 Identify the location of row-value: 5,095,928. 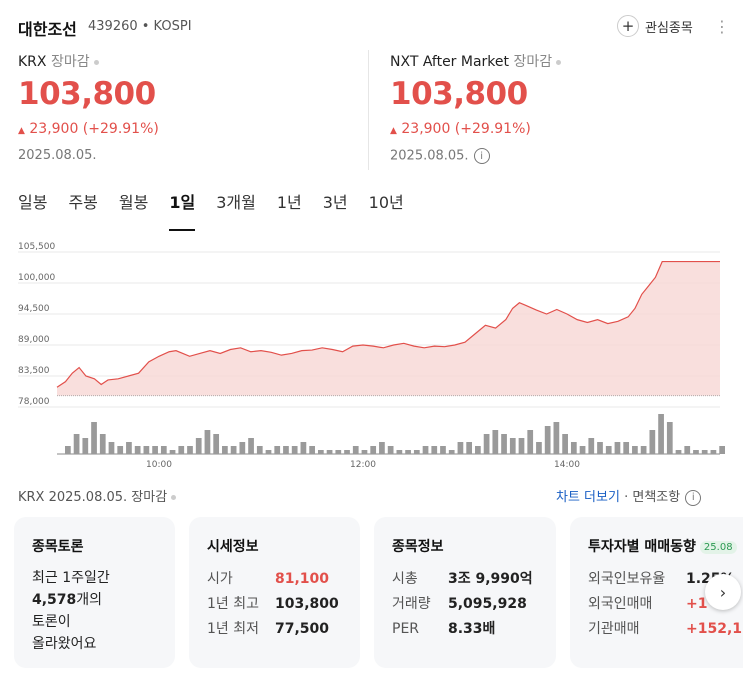
(487, 604).